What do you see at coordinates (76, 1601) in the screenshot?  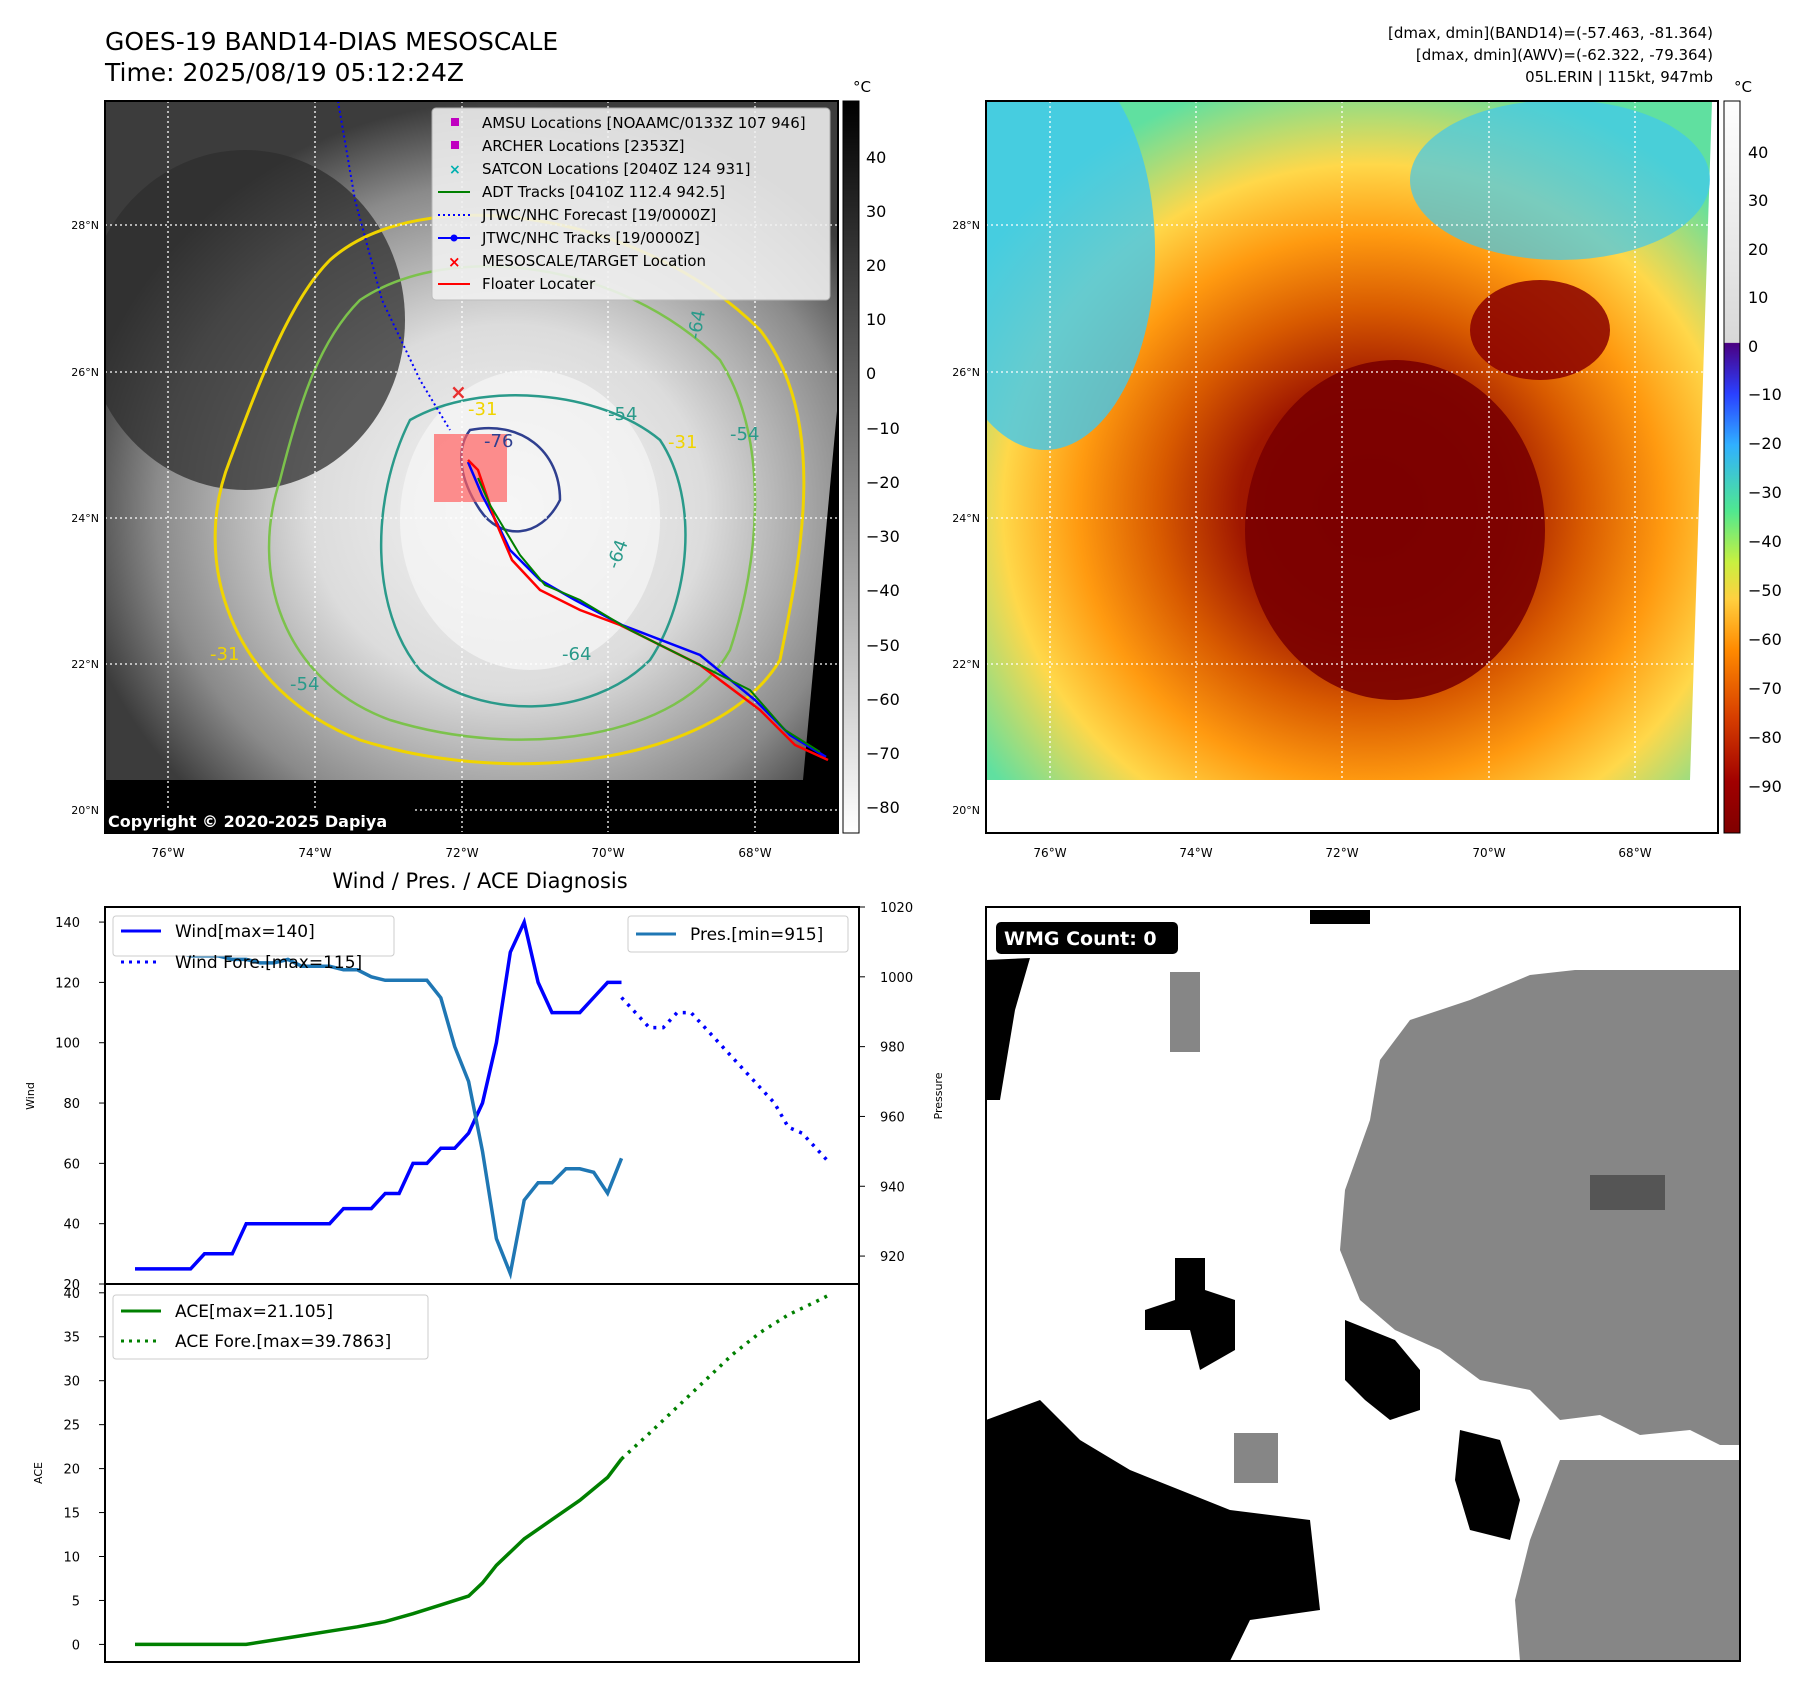 I see `ace-tick-label: 5` at bounding box center [76, 1601].